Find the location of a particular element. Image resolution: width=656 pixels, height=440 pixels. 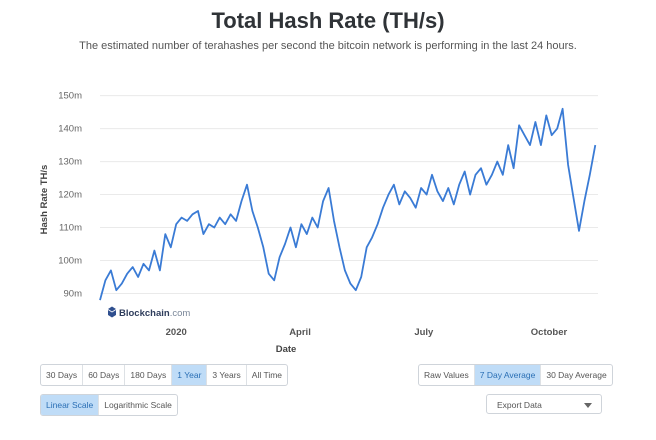

x-tick-label: 2020 is located at coordinates (176, 332).